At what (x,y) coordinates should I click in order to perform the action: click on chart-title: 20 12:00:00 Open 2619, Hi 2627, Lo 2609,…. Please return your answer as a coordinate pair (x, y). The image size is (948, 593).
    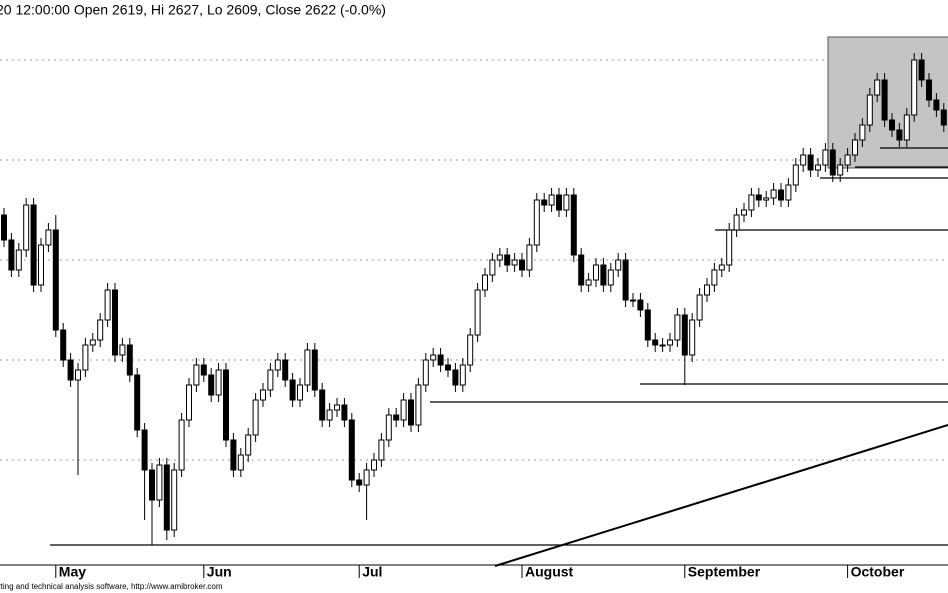
    Looking at the image, I should click on (193, 10).